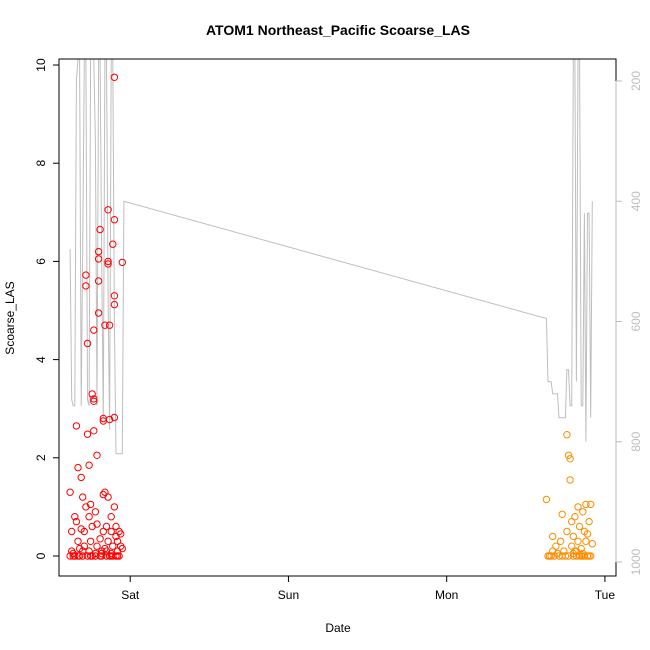 Image resolution: width=650 pixels, height=650 pixels. Describe the element at coordinates (636, 81) in the screenshot. I see `y2-tick-label: 200` at that location.